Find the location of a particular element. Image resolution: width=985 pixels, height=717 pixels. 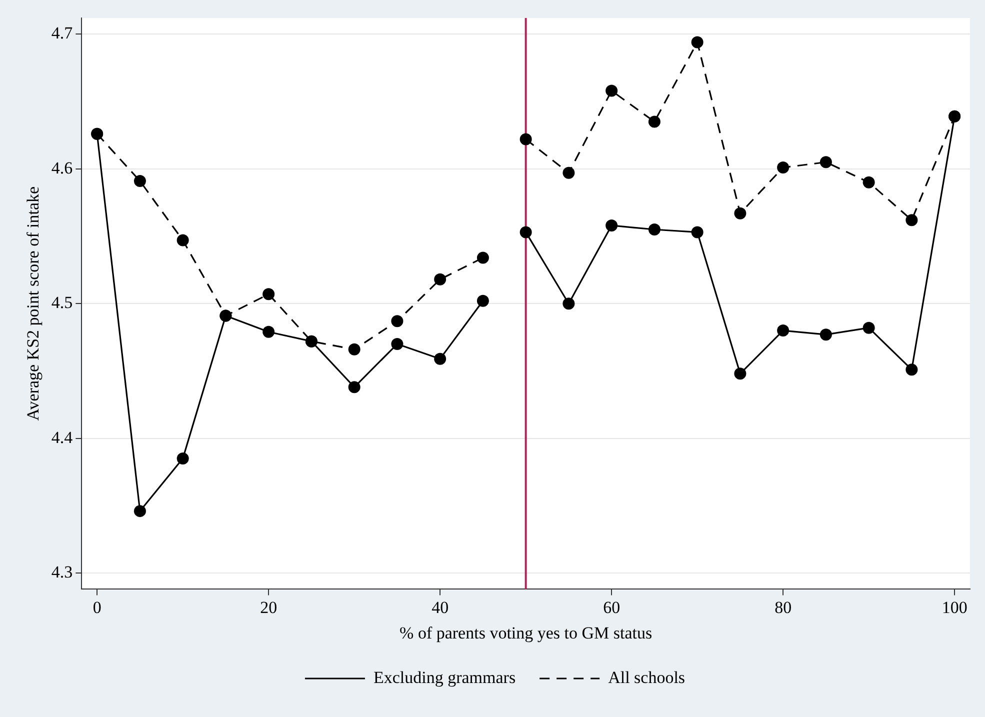

legend-label: Excluding grammars is located at coordinates (444, 677).